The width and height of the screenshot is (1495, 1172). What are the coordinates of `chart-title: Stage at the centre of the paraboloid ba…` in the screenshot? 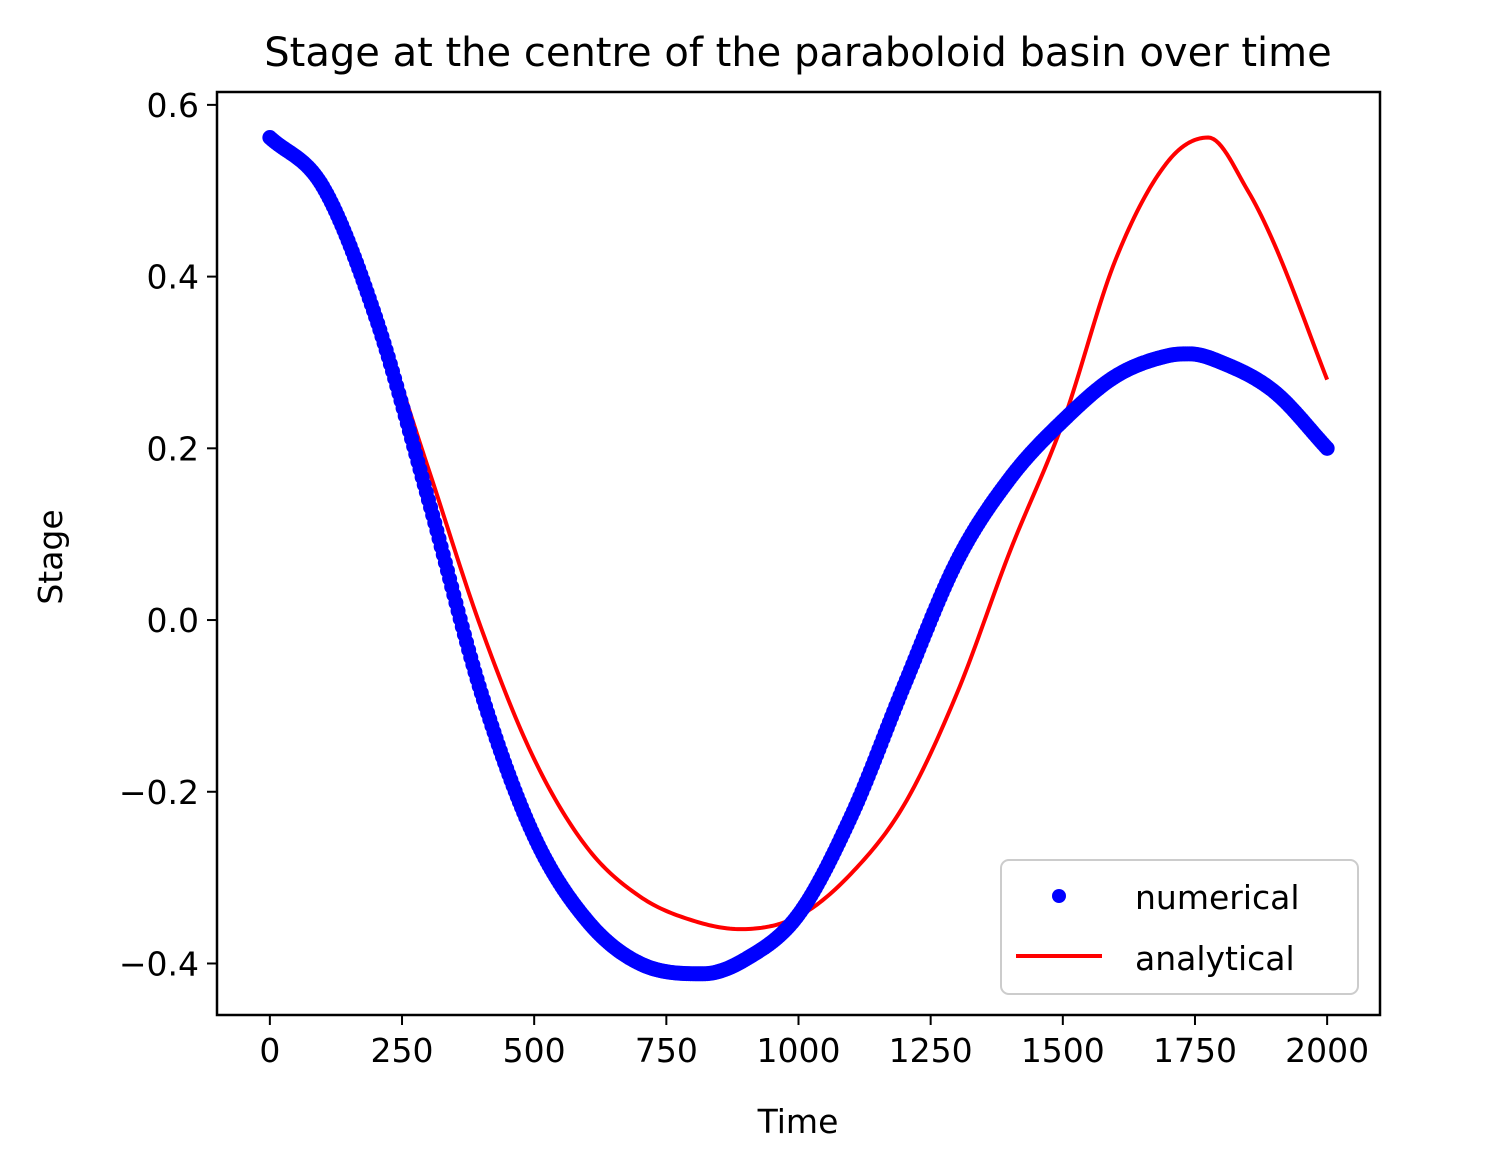 It's located at (797, 53).